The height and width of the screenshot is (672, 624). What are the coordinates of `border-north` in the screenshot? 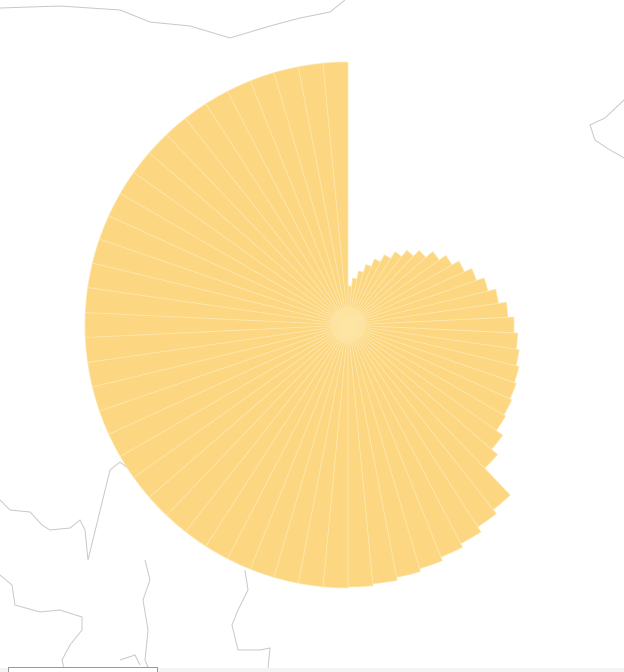 It's located at (173, 19).